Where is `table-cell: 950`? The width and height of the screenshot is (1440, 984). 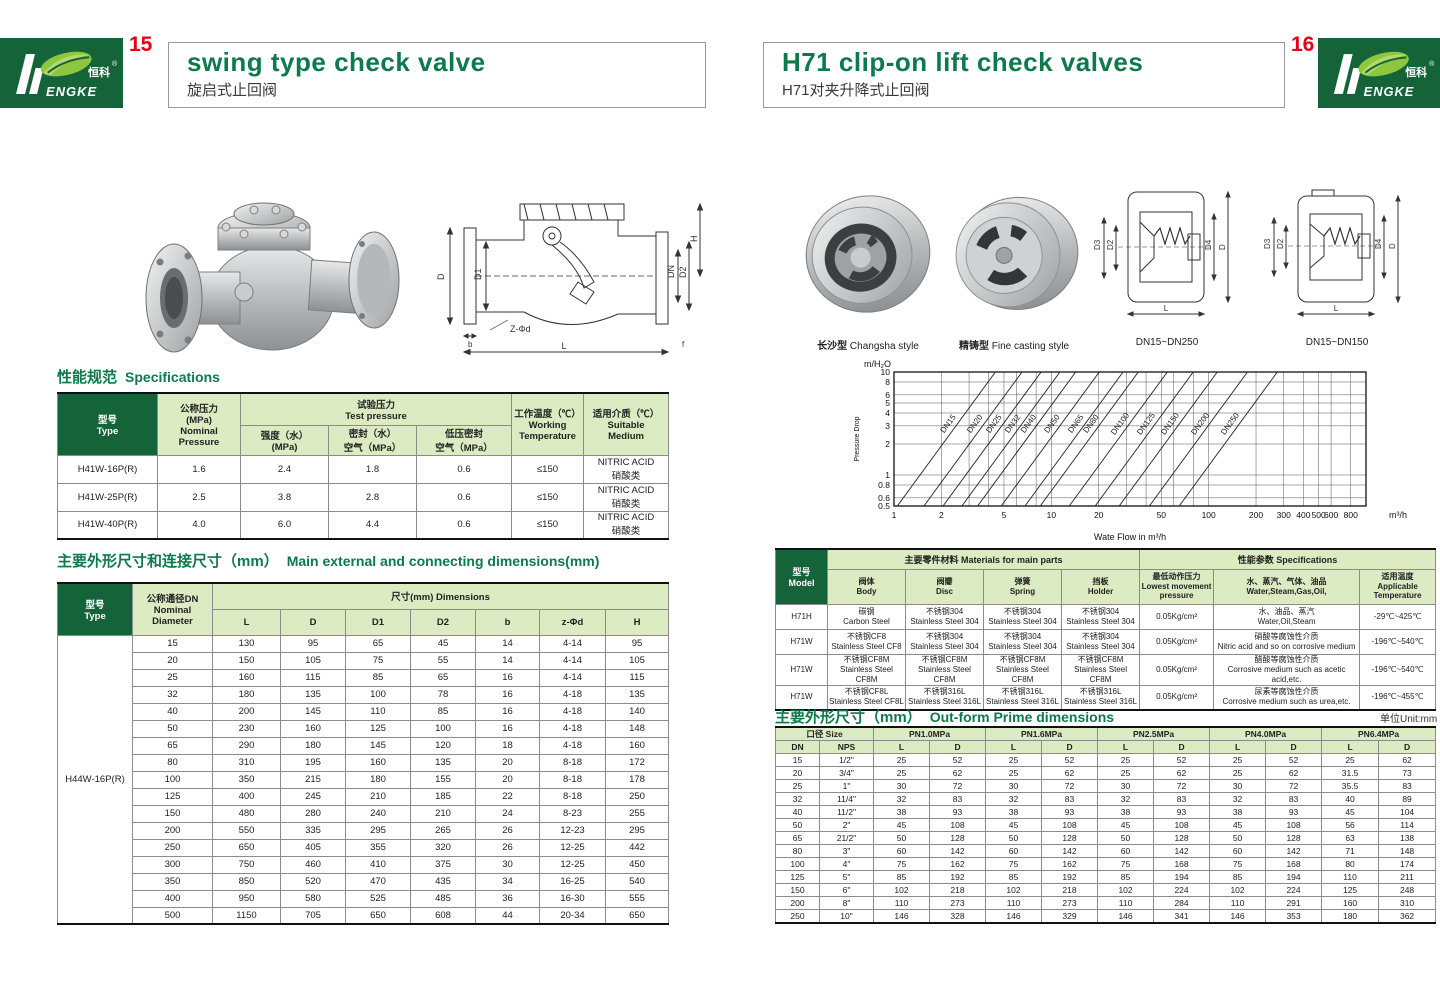
table-cell: 950 is located at coordinates (246, 898).